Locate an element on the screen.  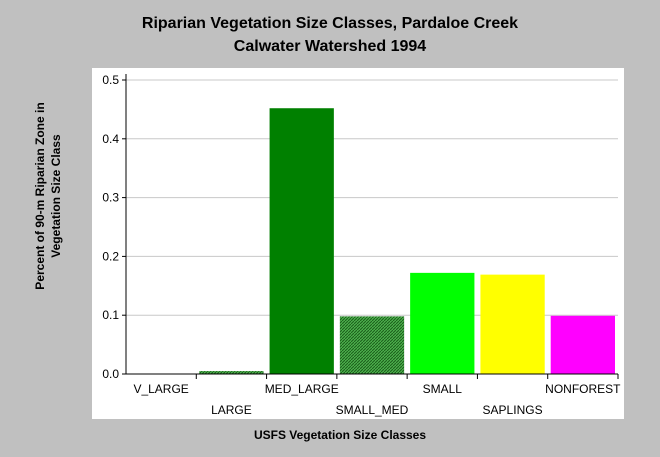
x-tick-label: MED_LARGE is located at coordinates (302, 389).